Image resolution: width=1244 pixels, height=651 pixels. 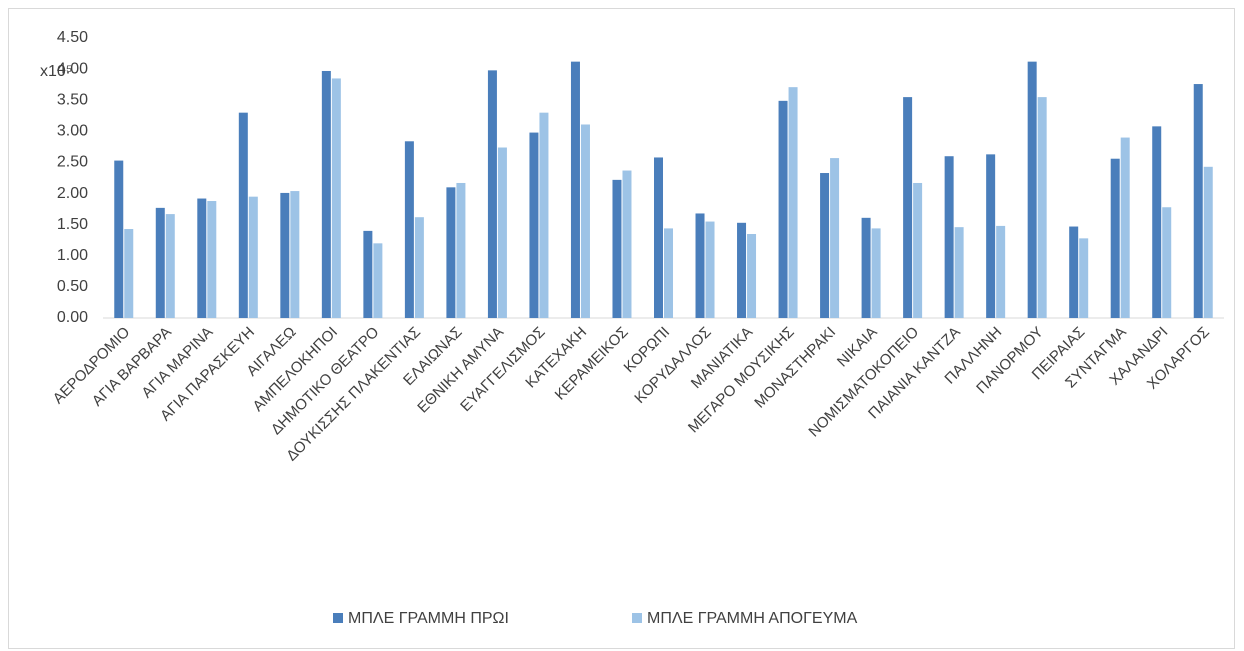 What do you see at coordinates (72, 286) in the screenshot?
I see `y-tick-label: 0.50` at bounding box center [72, 286].